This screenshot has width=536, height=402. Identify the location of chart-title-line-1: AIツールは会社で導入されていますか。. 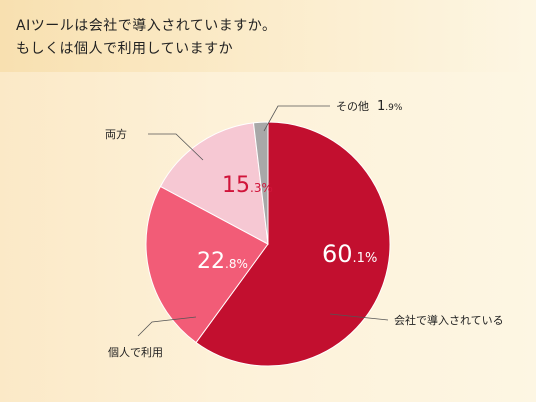
(146, 26).